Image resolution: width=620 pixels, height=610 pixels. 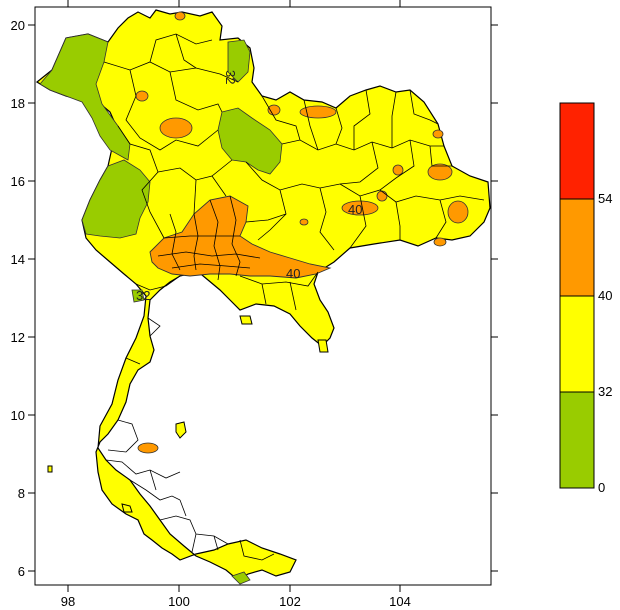 What do you see at coordinates (601, 487) in the screenshot?
I see `legend-label: 0` at bounding box center [601, 487].